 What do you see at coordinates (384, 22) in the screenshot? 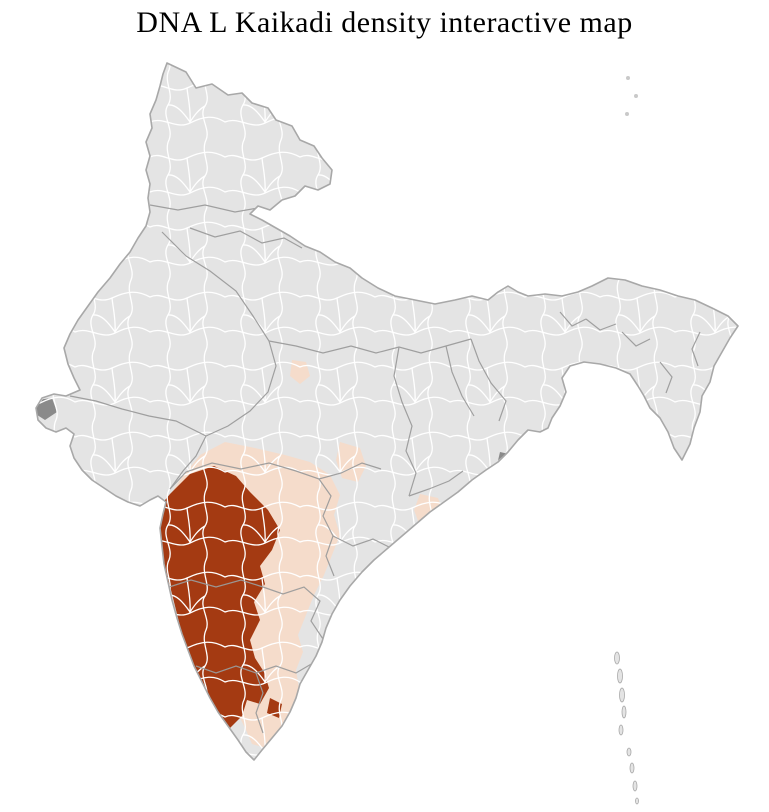
I see `page-title: DNA L Kaikadi density interactive map` at bounding box center [384, 22].